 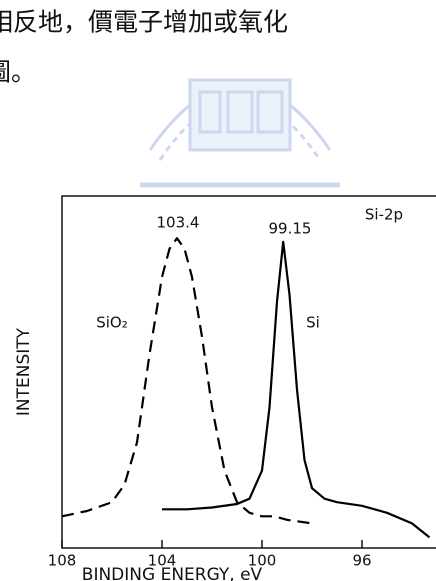 What do you see at coordinates (112, 323) in the screenshot?
I see `annotation: SiO₂` at bounding box center [112, 323].